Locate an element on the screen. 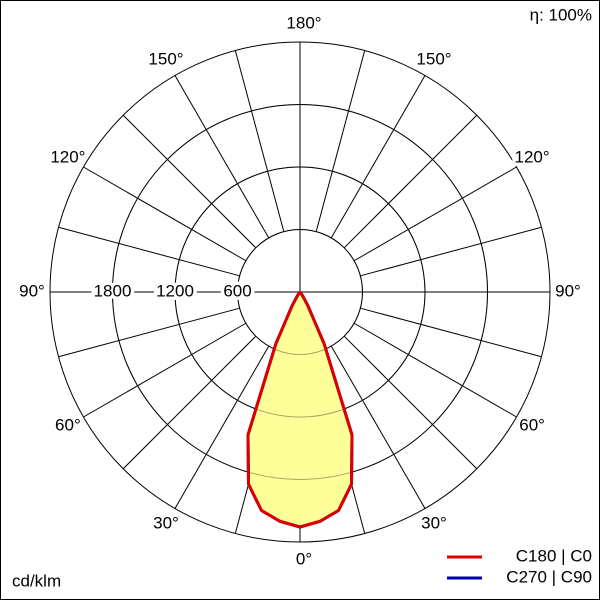  angle-tick-label: 0° is located at coordinates (304, 558).